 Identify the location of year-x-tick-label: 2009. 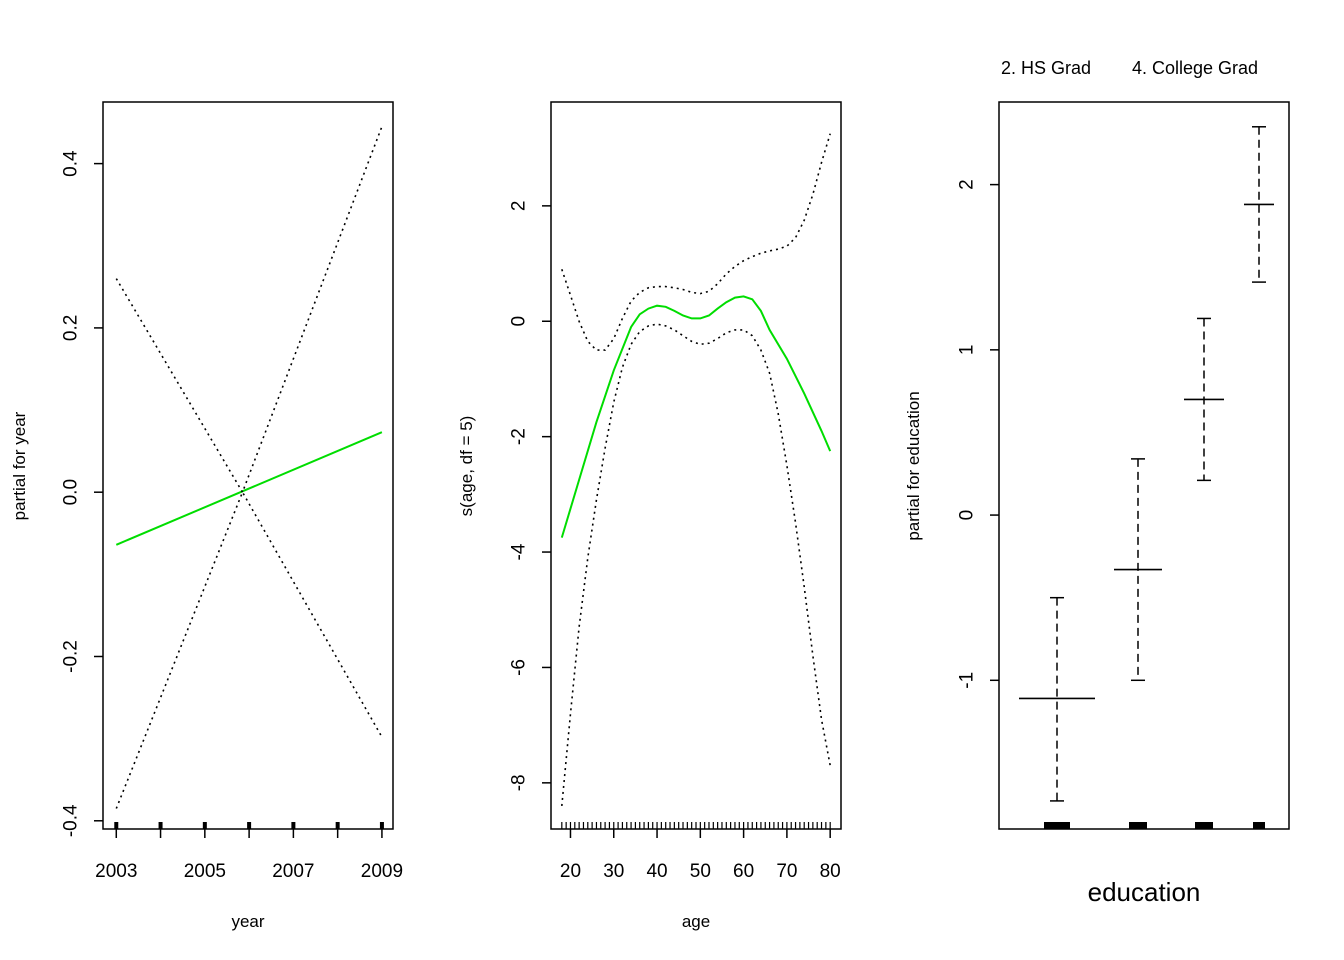
(382, 871).